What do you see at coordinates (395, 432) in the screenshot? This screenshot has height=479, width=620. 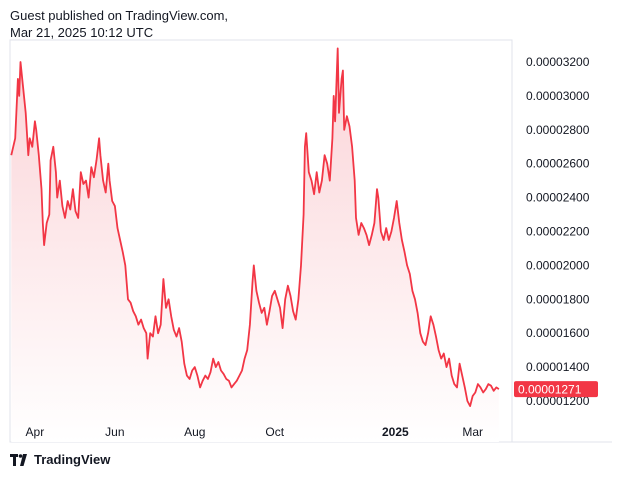 I see `x-tick-label: 2025` at bounding box center [395, 432].